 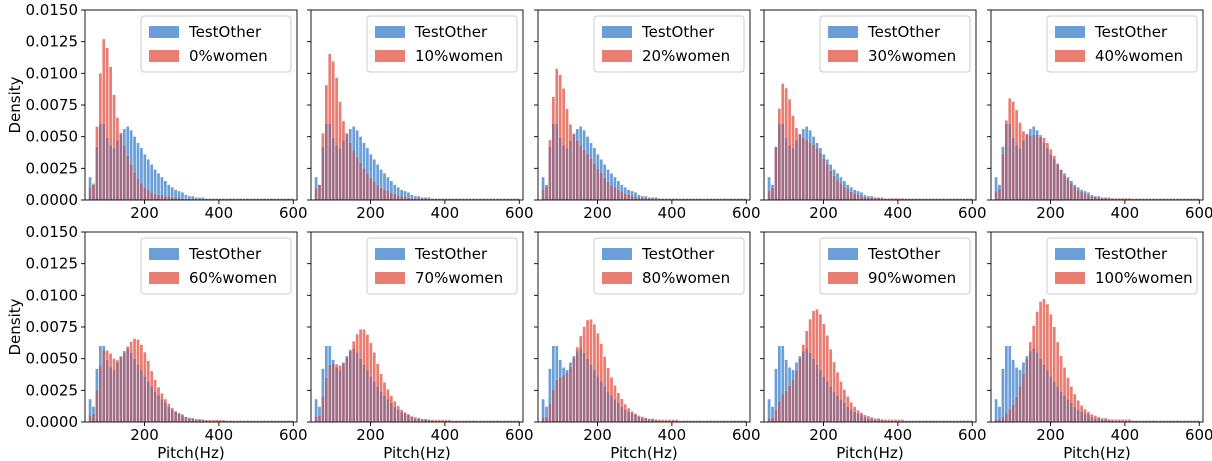 What do you see at coordinates (228, 56) in the screenshot?
I see `legend-label: 0%women` at bounding box center [228, 56].